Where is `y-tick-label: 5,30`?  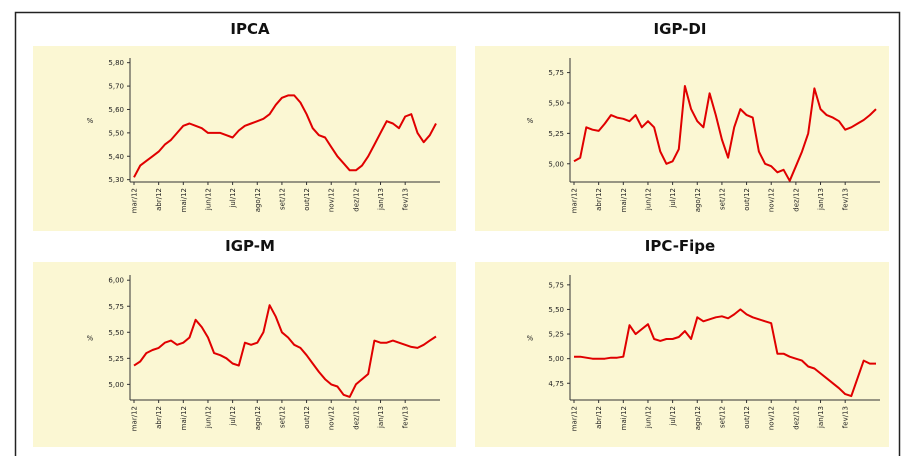 y-tick-label: 5,30 is located at coordinates (116, 180).